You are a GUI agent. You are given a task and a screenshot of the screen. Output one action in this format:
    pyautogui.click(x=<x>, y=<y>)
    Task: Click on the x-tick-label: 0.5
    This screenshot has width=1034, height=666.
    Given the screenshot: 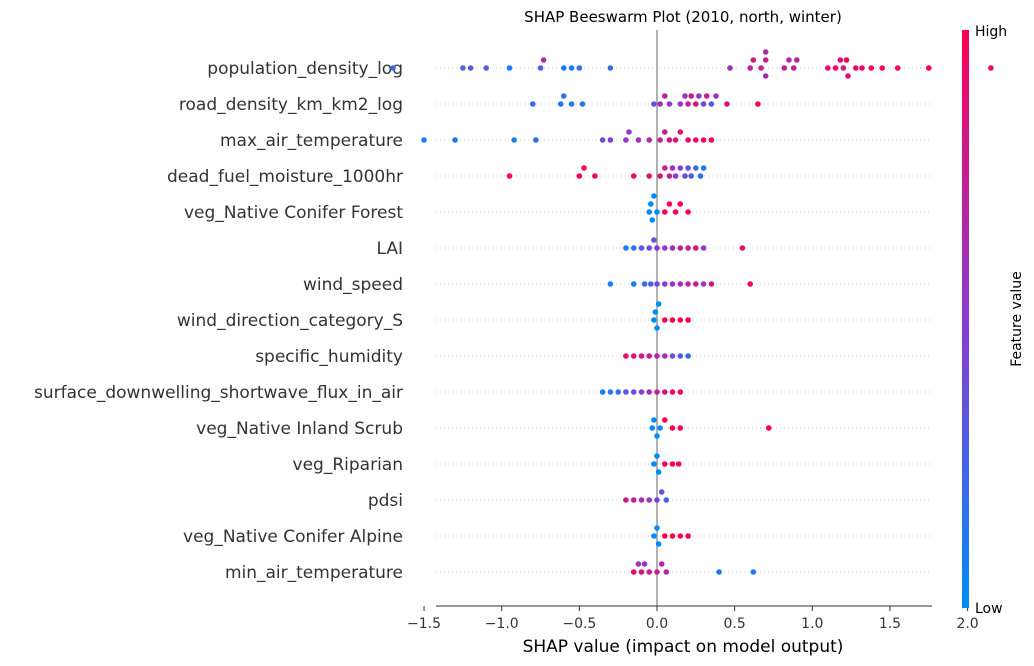 What is the action you would take?
    pyautogui.click(x=735, y=624)
    